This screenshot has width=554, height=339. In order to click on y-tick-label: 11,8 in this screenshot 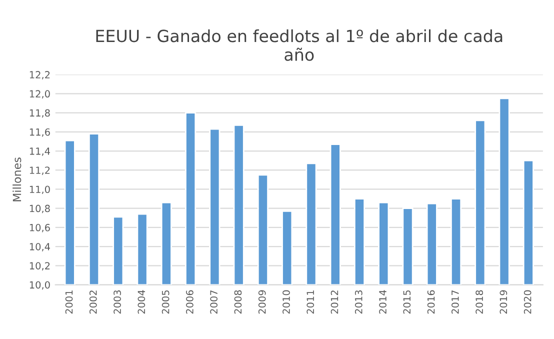, I will do `click(40, 113)`.